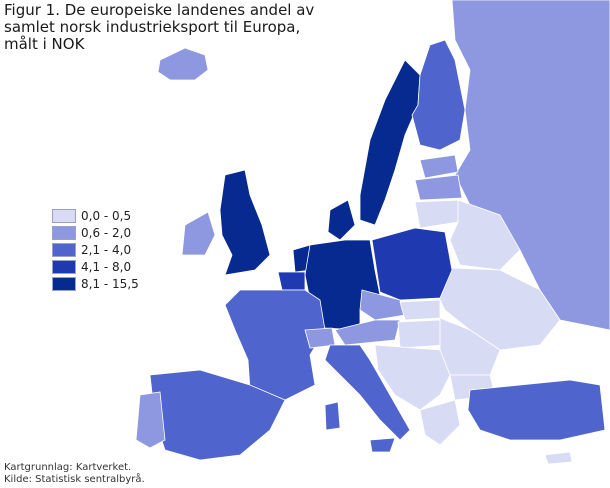 This screenshot has height=488, width=610. I want to click on country-cyprus, so click(558, 458).